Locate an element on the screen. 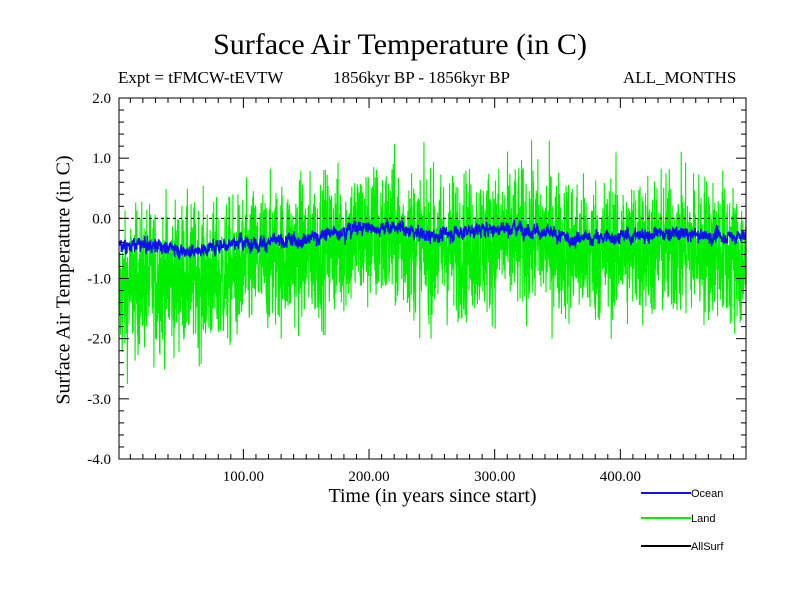 The height and width of the screenshot is (600, 800). period-label: 1856kyr BP - 1856kyr BP is located at coordinates (421, 77).